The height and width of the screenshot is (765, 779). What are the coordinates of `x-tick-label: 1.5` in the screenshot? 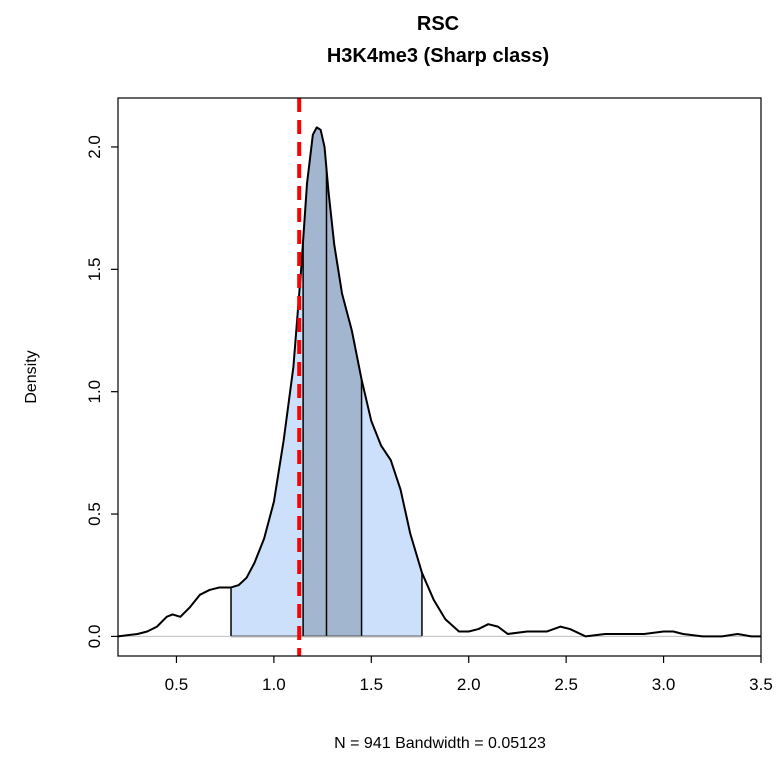 It's located at (371, 684).